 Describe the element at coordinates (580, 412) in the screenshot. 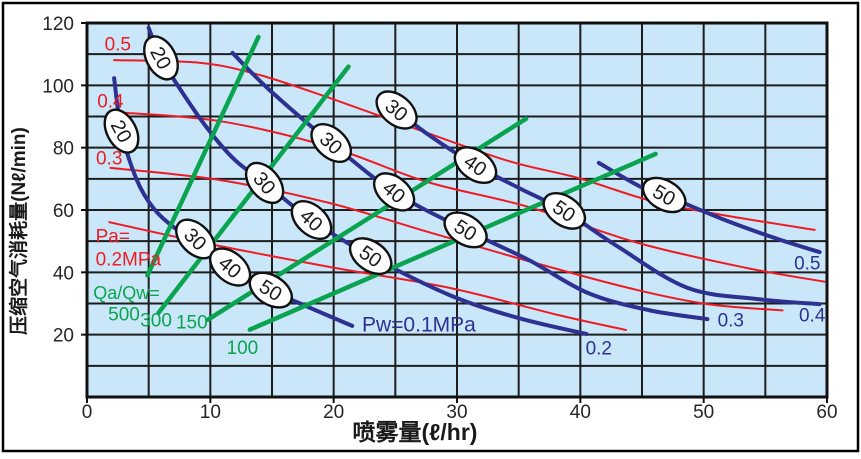

I see `x-tick-label: 40` at that location.